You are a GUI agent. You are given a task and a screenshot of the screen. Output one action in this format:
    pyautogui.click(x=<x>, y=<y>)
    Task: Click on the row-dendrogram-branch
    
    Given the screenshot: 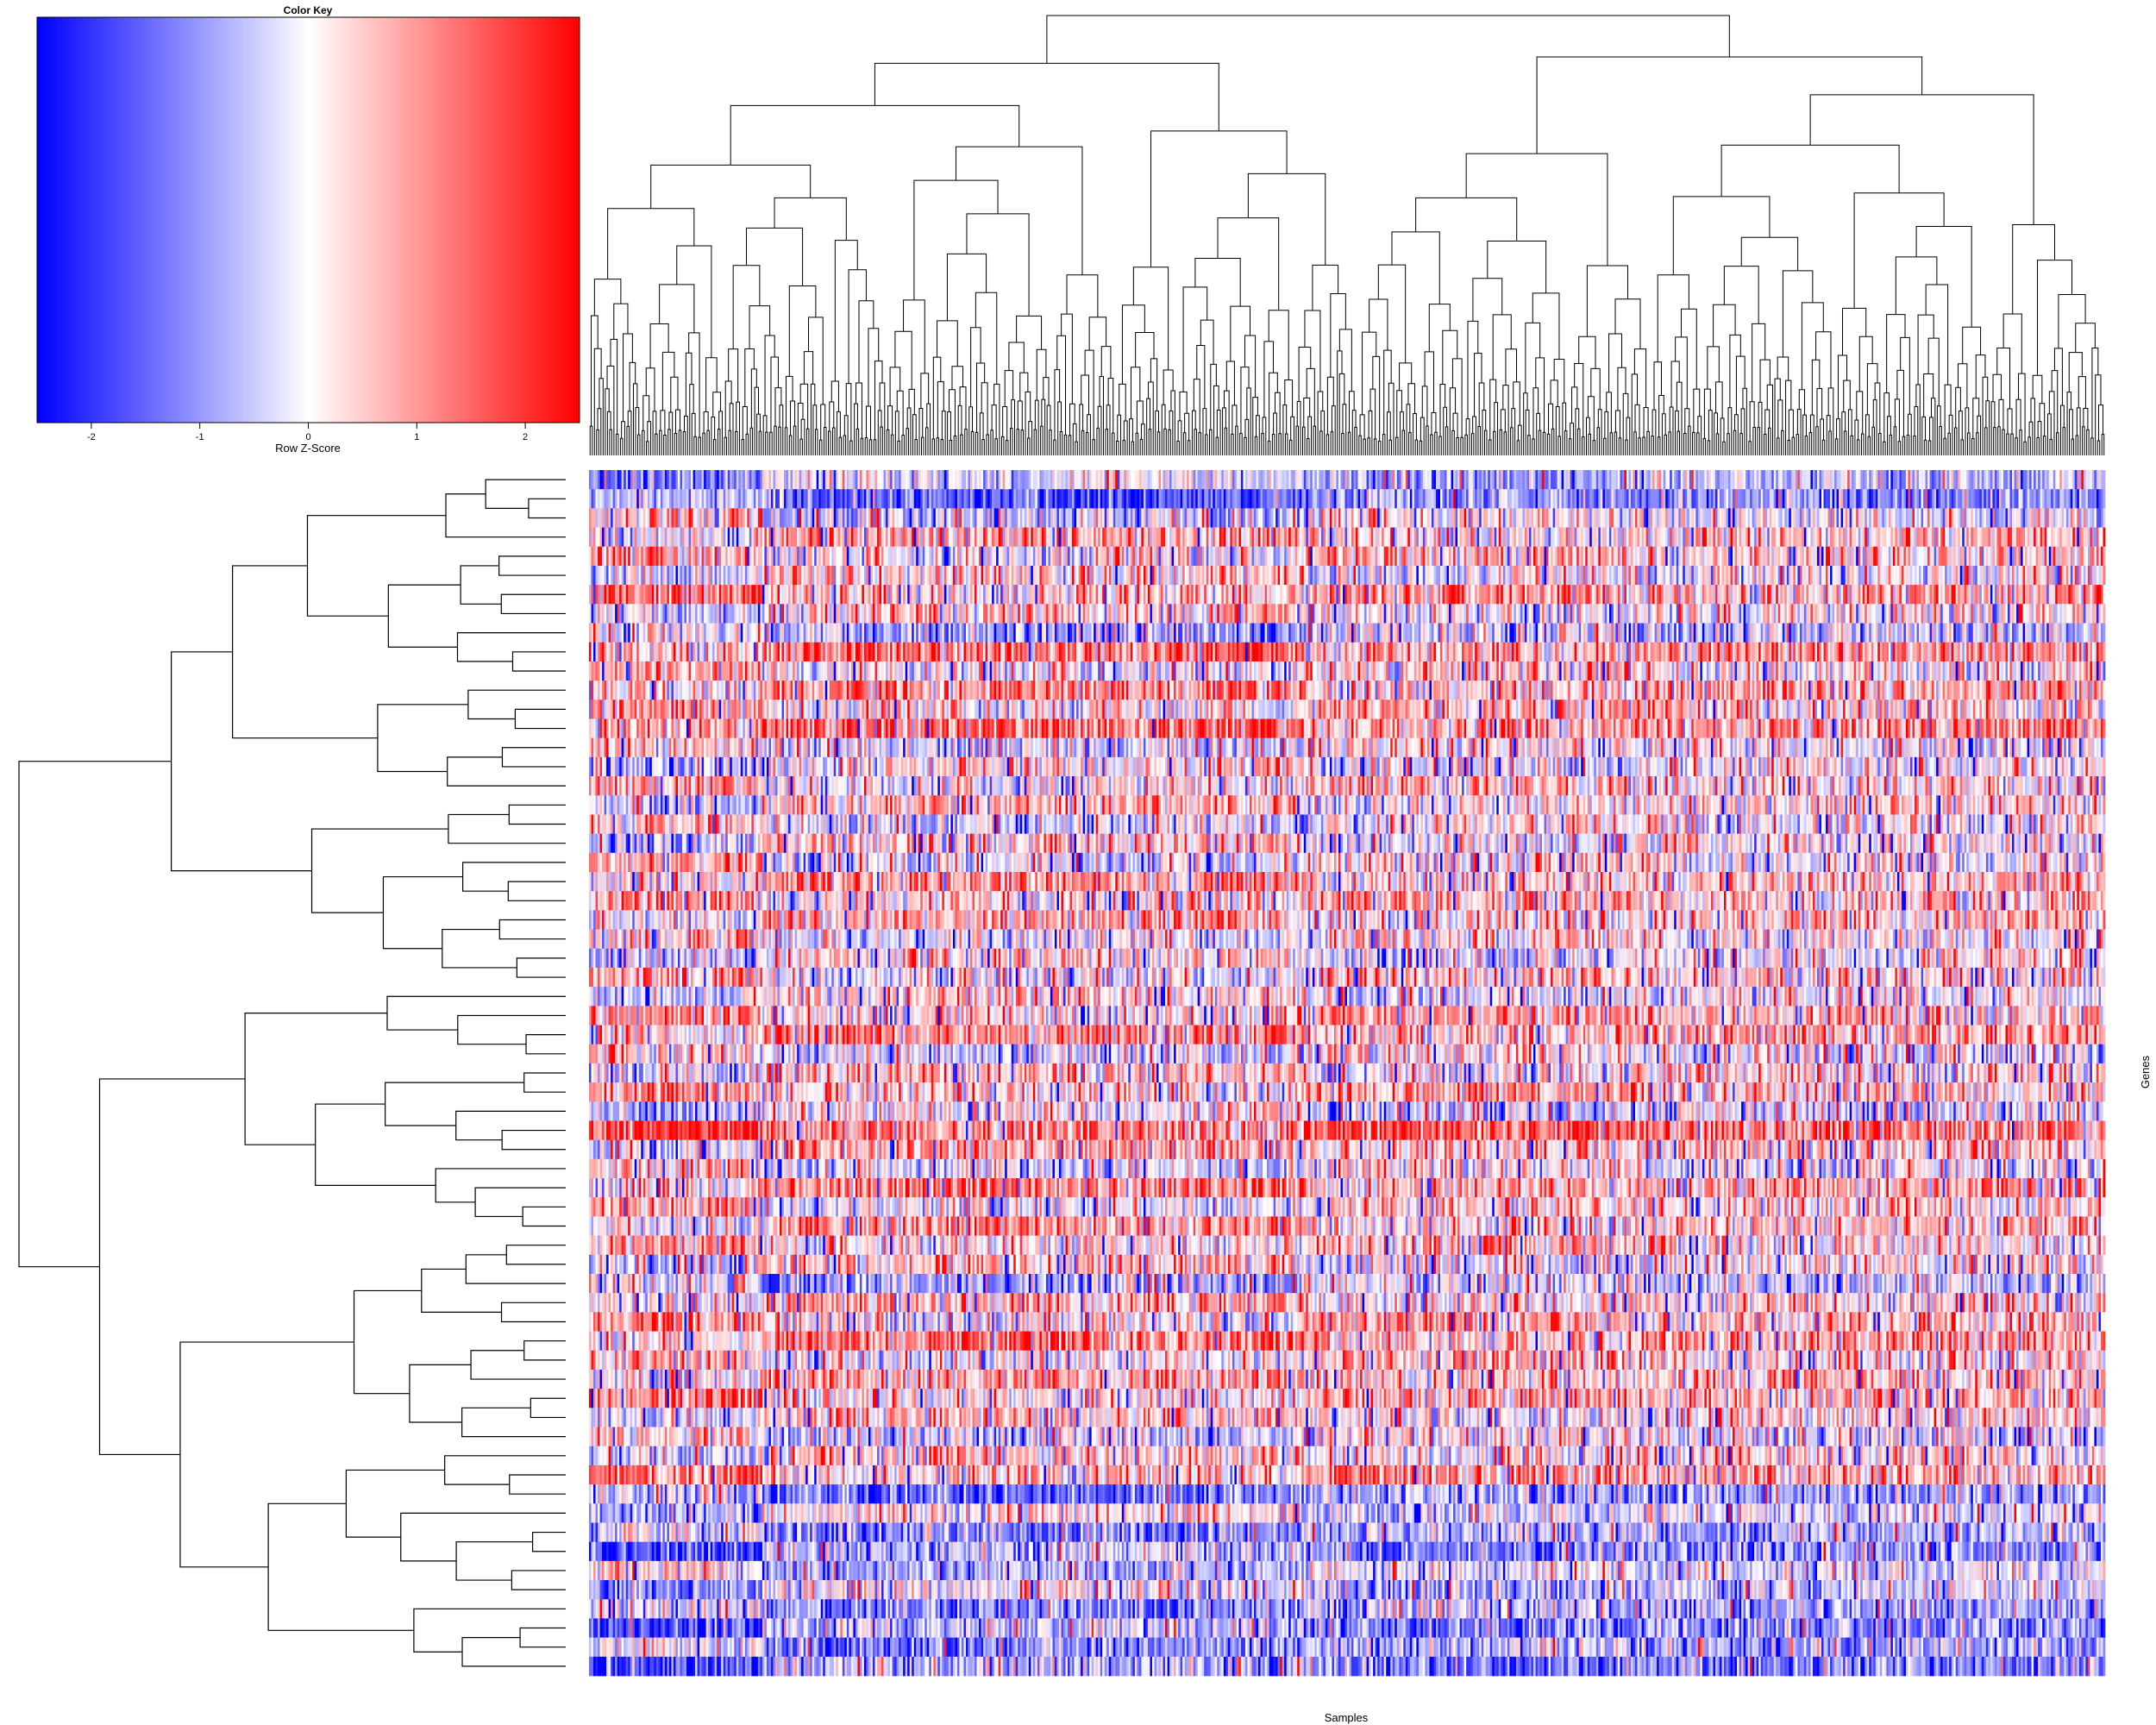 What is the action you would take?
    pyautogui.click(x=512, y=1030)
    